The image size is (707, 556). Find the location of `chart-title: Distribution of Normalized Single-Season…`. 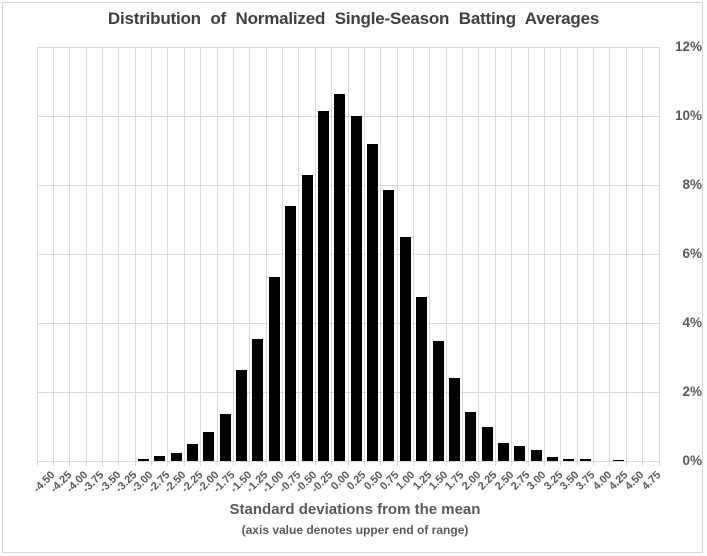

chart-title: Distribution of Normalized Single-Season… is located at coordinates (353, 18).